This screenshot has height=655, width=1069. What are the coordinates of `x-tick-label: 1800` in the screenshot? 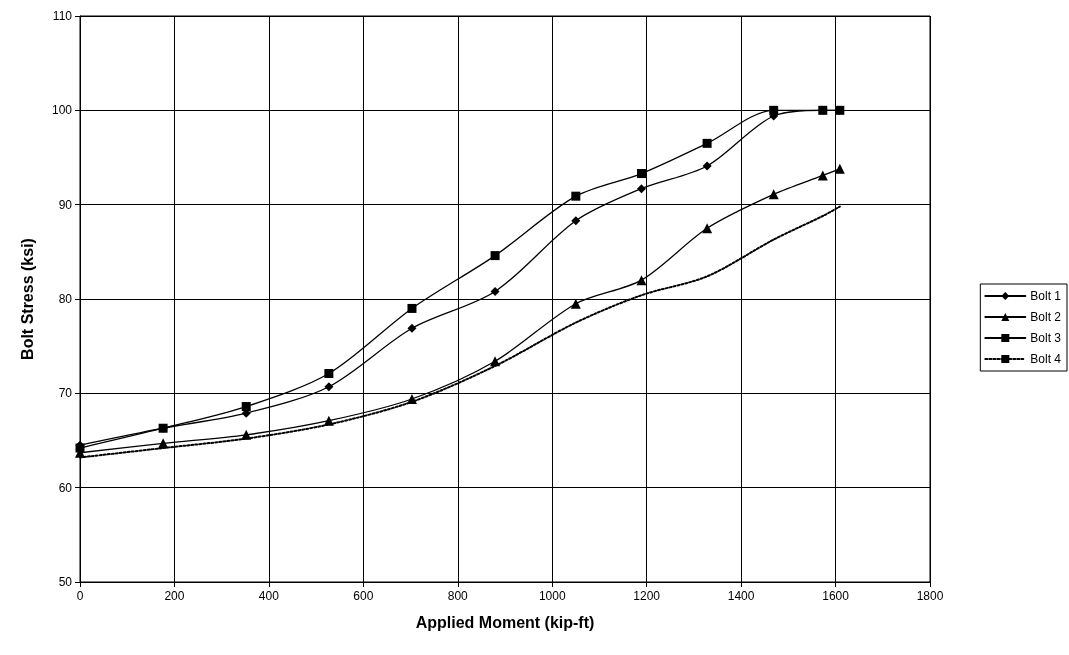 It's located at (930, 596).